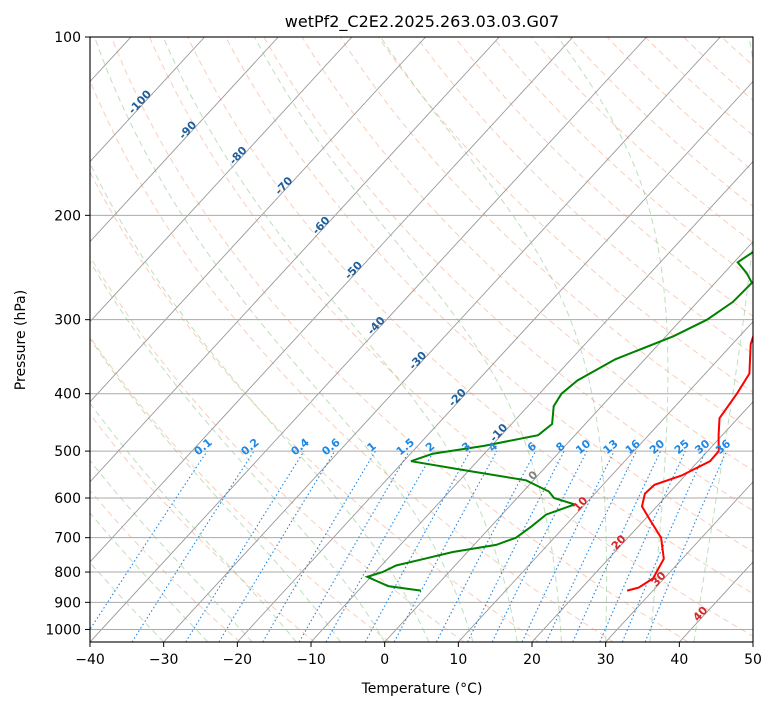  I want to click on x-tick-label: −10, so click(311, 660).